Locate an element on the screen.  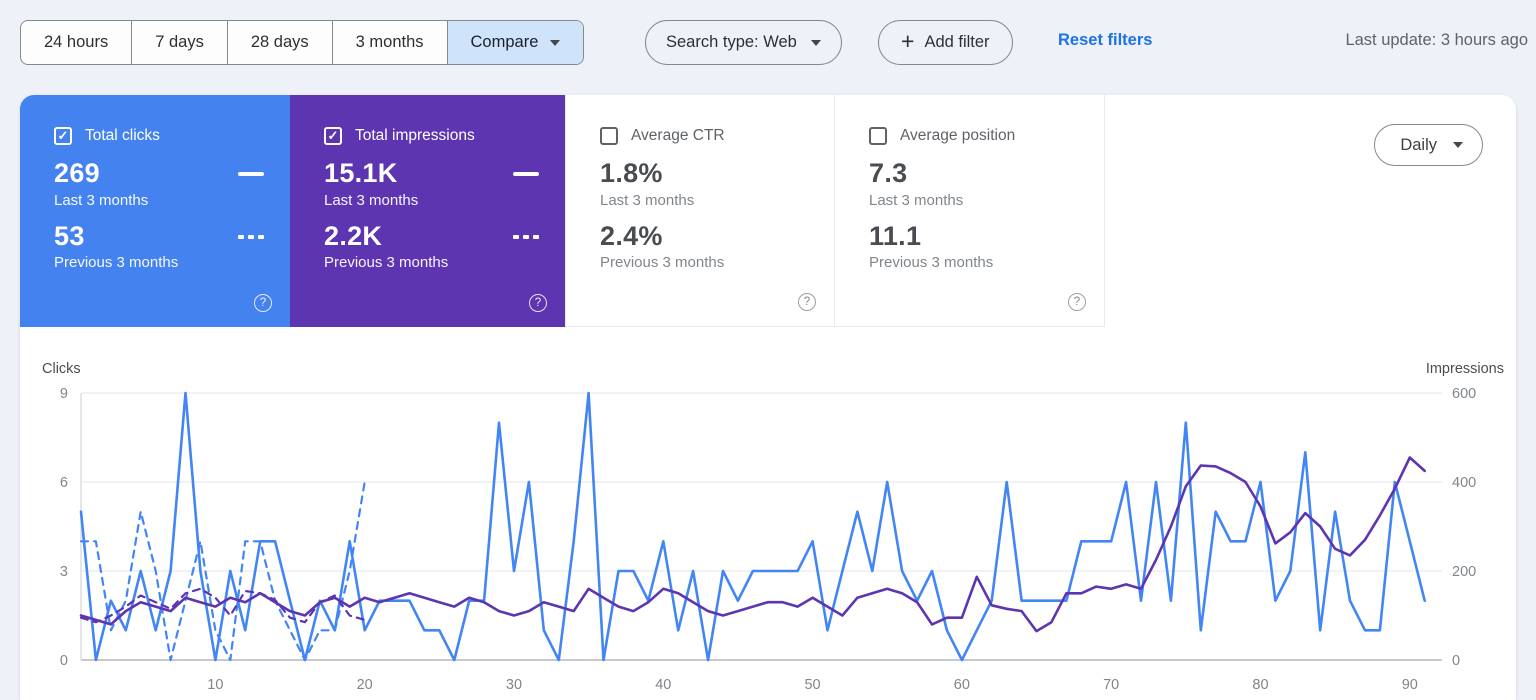
x-axis-tick-label: 70 is located at coordinates (1111, 685).